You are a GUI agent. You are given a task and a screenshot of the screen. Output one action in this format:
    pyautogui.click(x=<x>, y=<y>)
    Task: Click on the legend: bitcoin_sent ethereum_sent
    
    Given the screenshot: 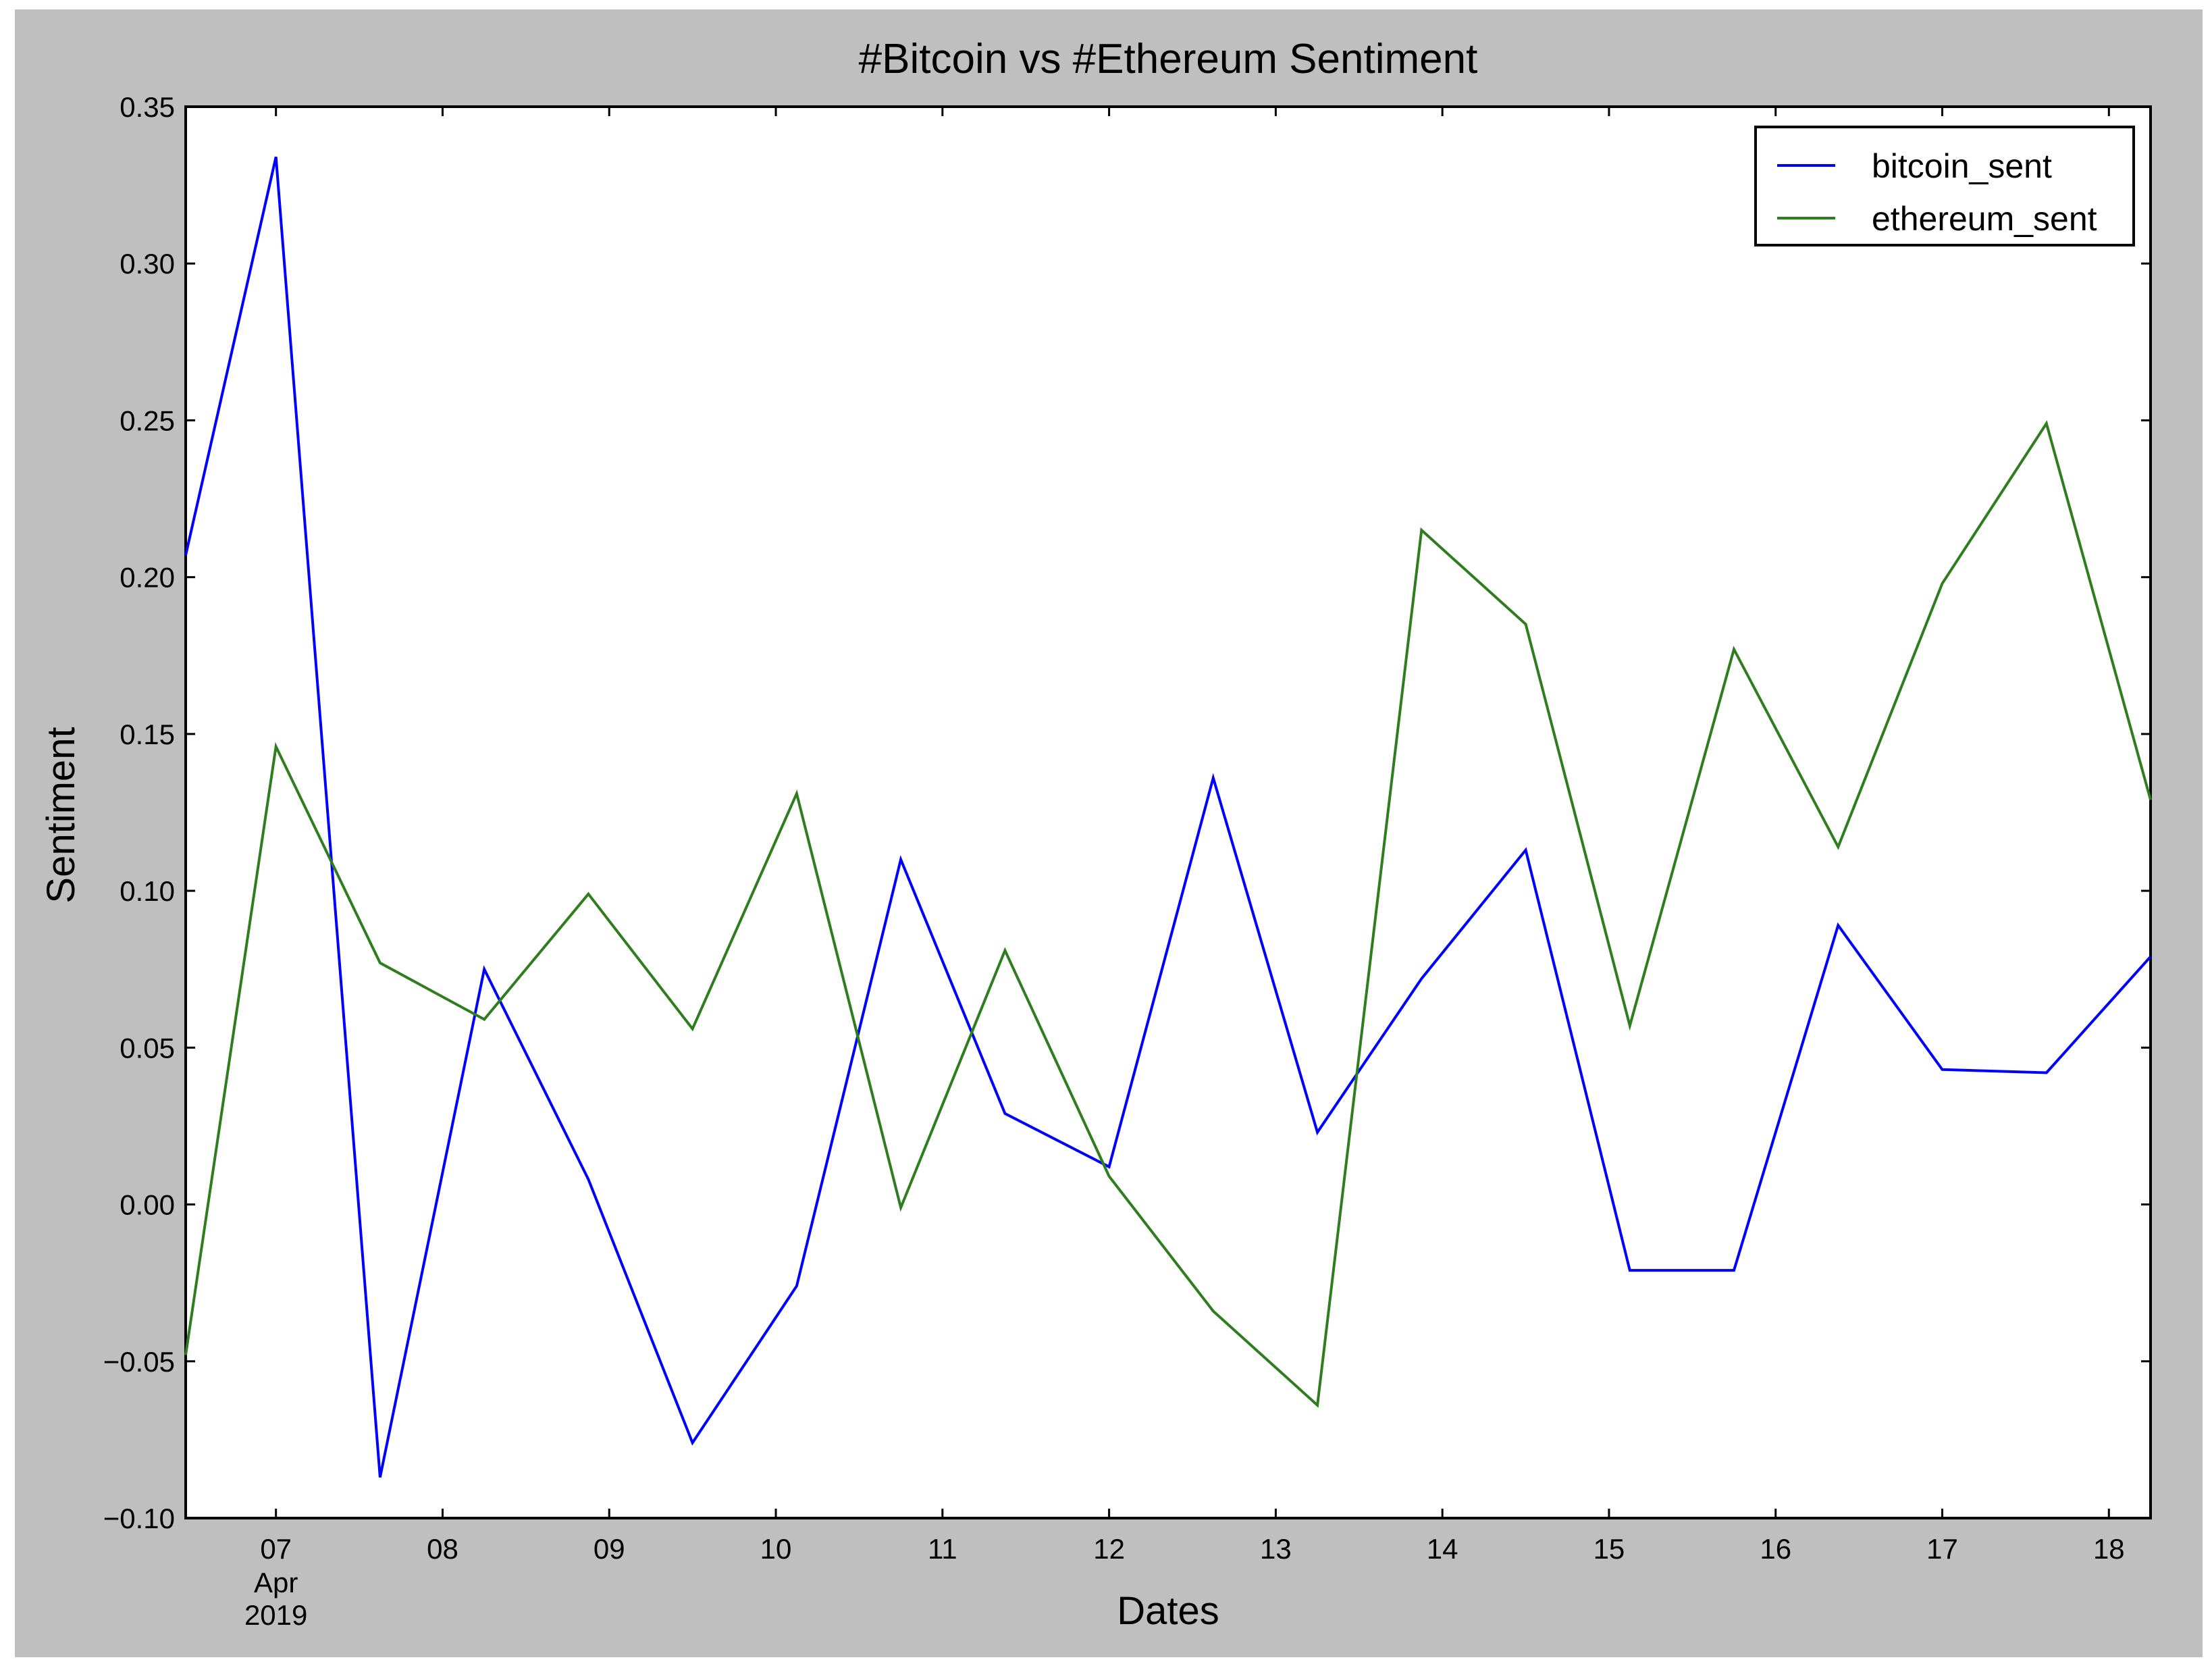 What is the action you would take?
    pyautogui.click(x=1944, y=186)
    